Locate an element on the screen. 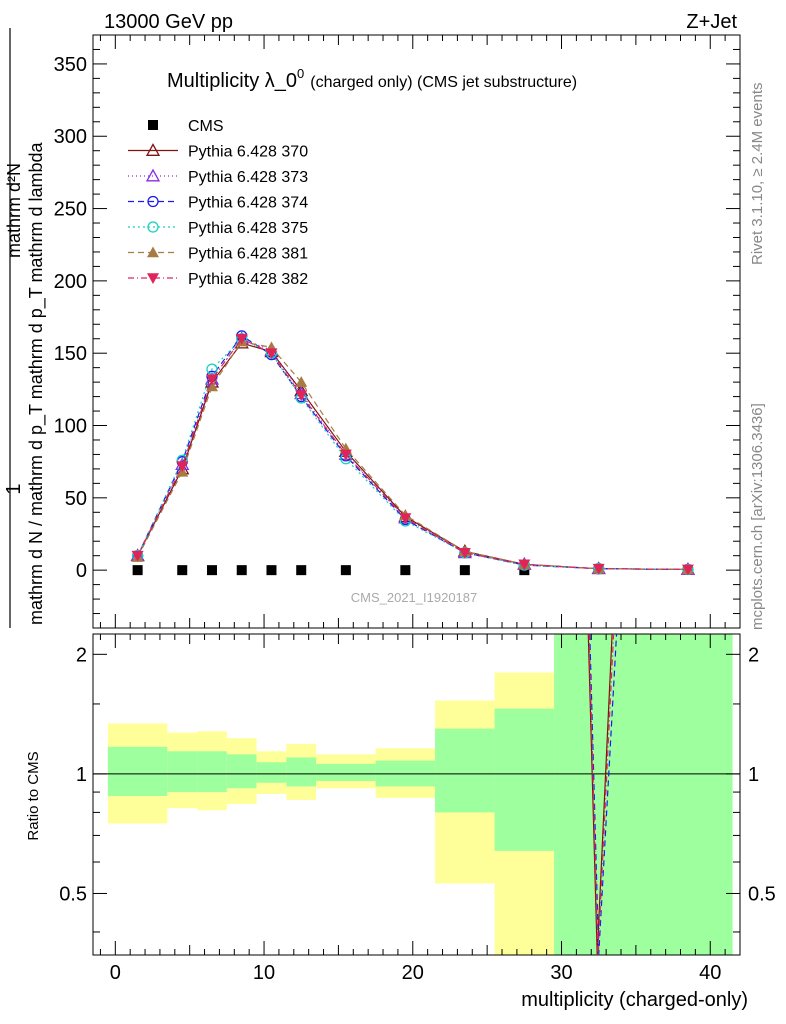  legend-entry-p374: Pythia 6.428 374 is located at coordinates (218, 203).